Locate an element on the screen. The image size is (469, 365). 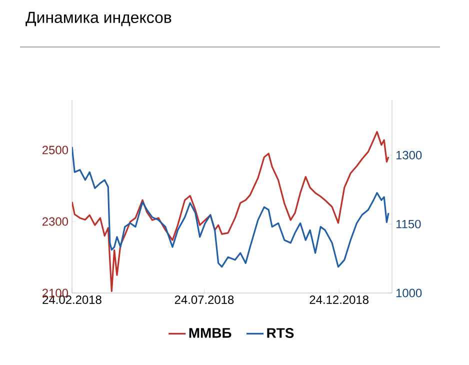
y-tick-label: 2100 is located at coordinates (55, 293).